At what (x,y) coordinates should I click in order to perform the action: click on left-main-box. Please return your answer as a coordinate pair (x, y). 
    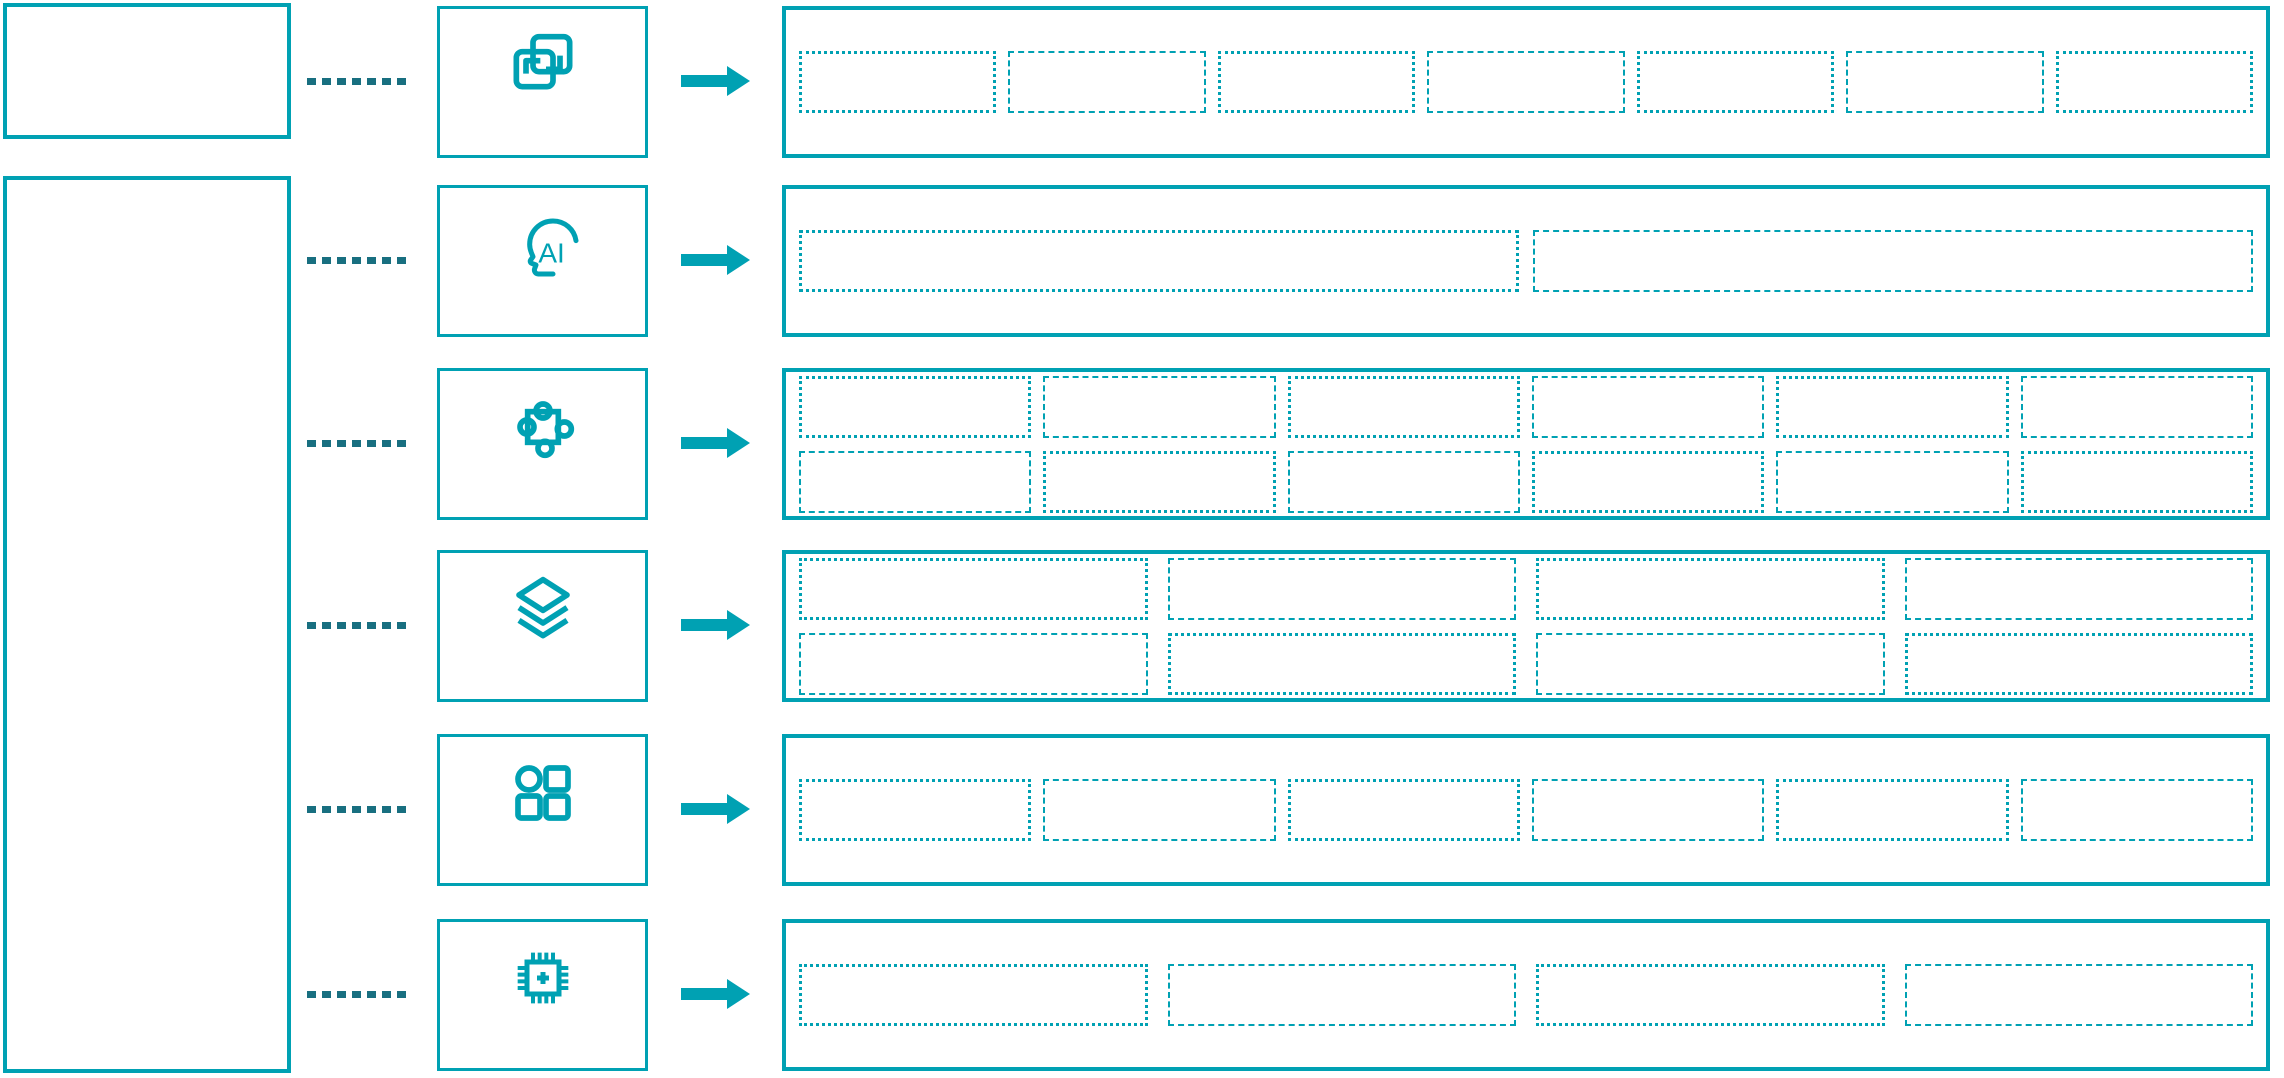
    Looking at the image, I should click on (147, 624).